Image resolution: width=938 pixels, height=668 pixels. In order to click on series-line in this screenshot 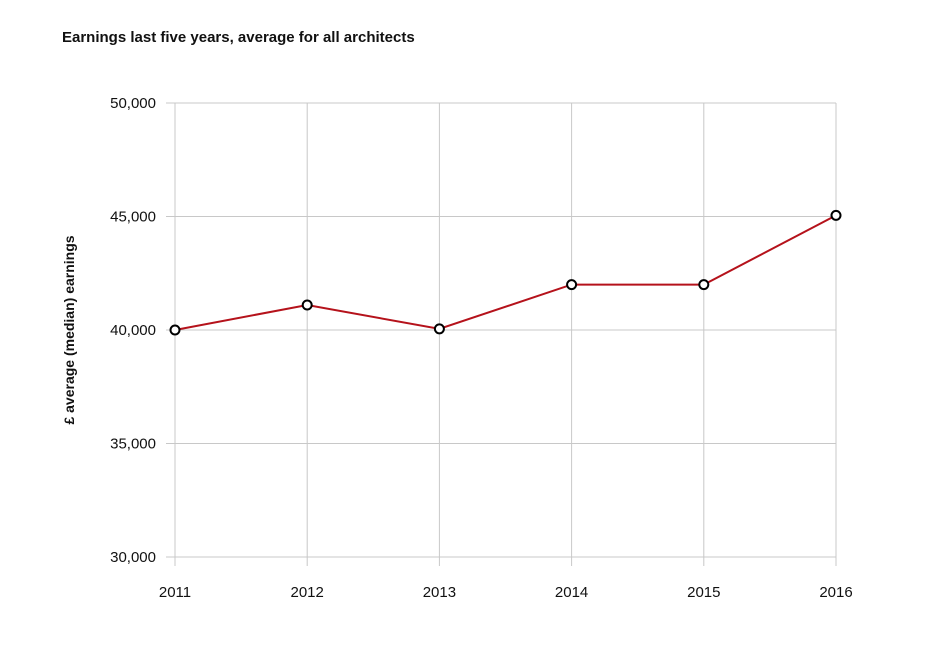, I will do `click(505, 272)`.